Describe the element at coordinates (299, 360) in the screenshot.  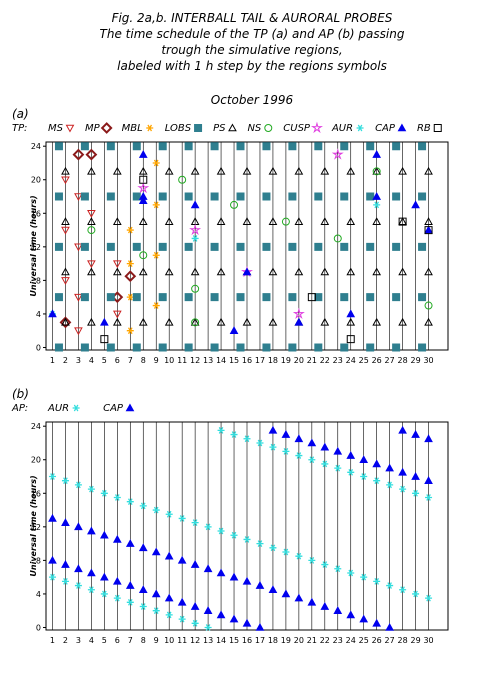
I see `x-tick-label: 20` at that location.